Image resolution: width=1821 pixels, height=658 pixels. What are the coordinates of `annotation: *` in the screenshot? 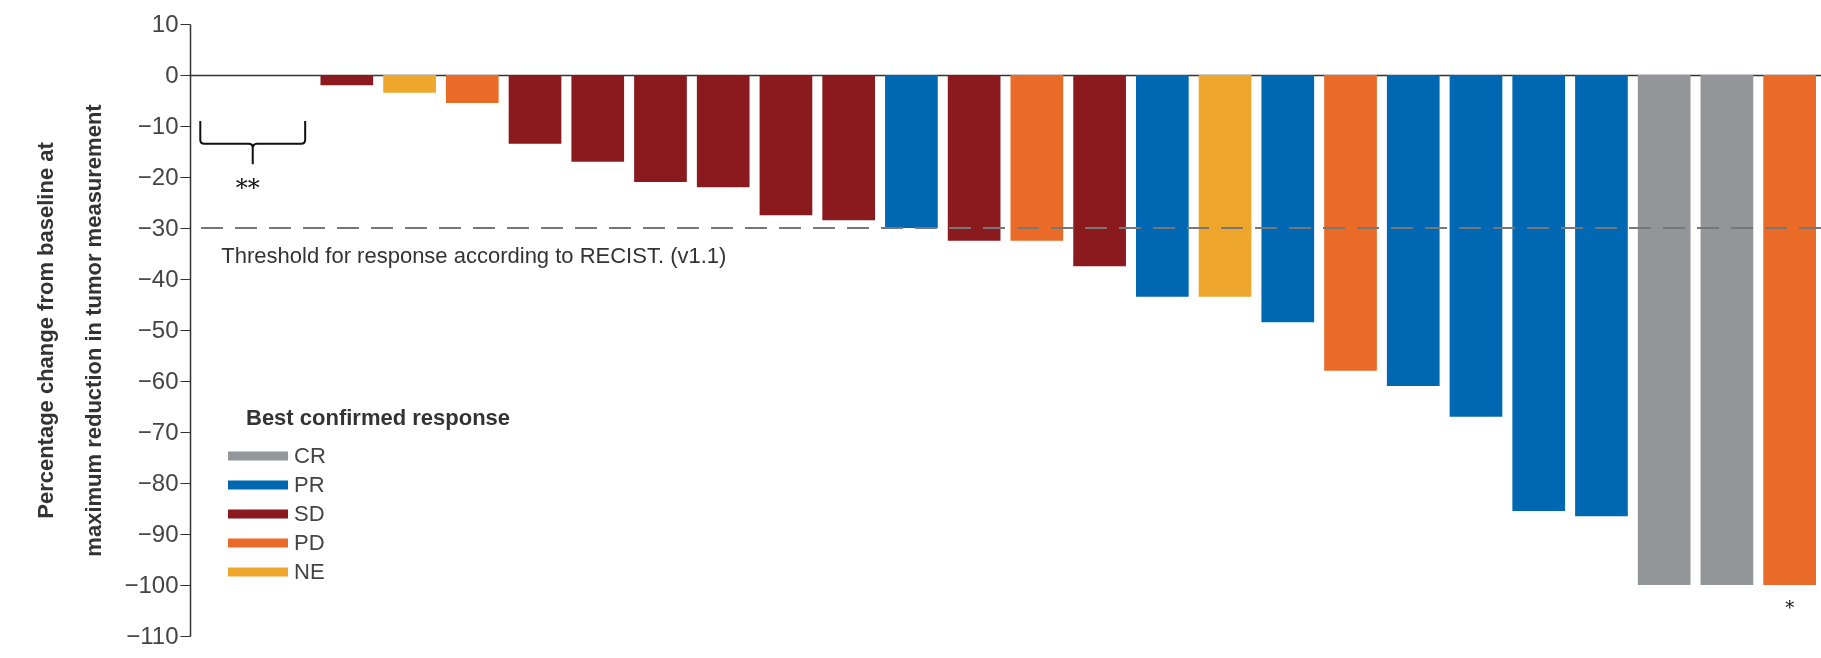 It's located at (1790, 608).